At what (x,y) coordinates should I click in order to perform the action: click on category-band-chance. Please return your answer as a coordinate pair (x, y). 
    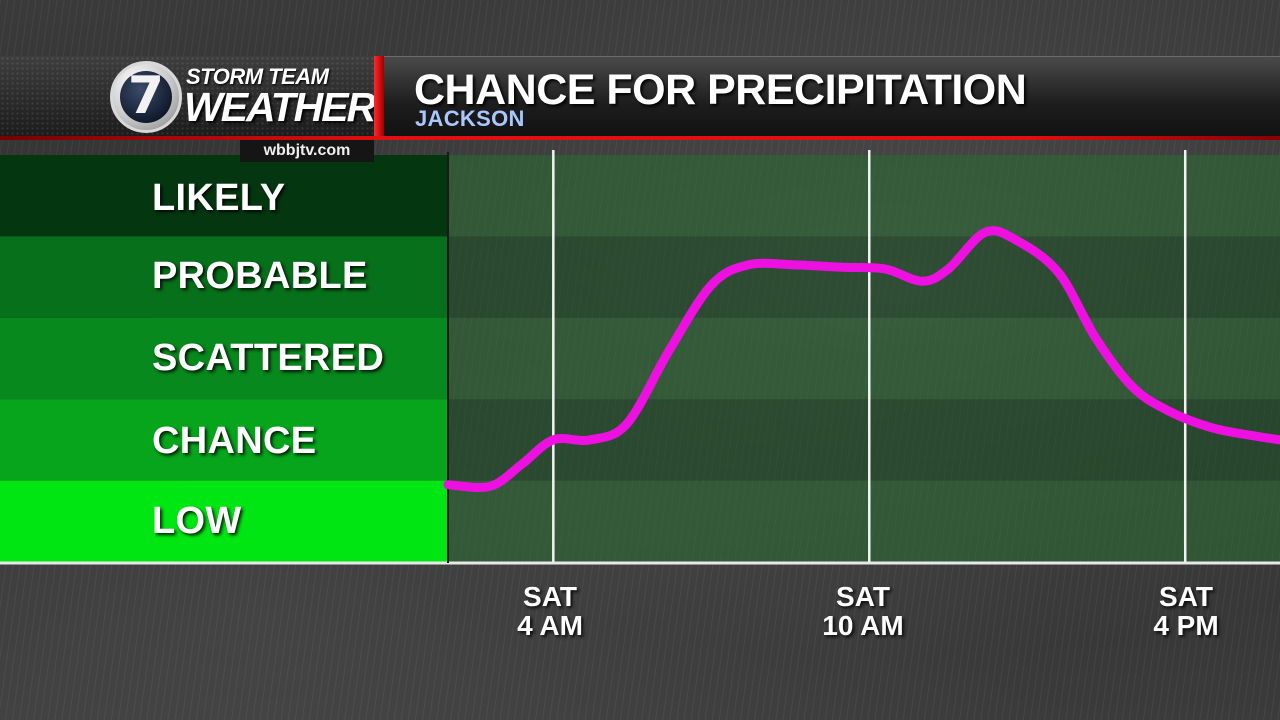
    Looking at the image, I should click on (224, 440).